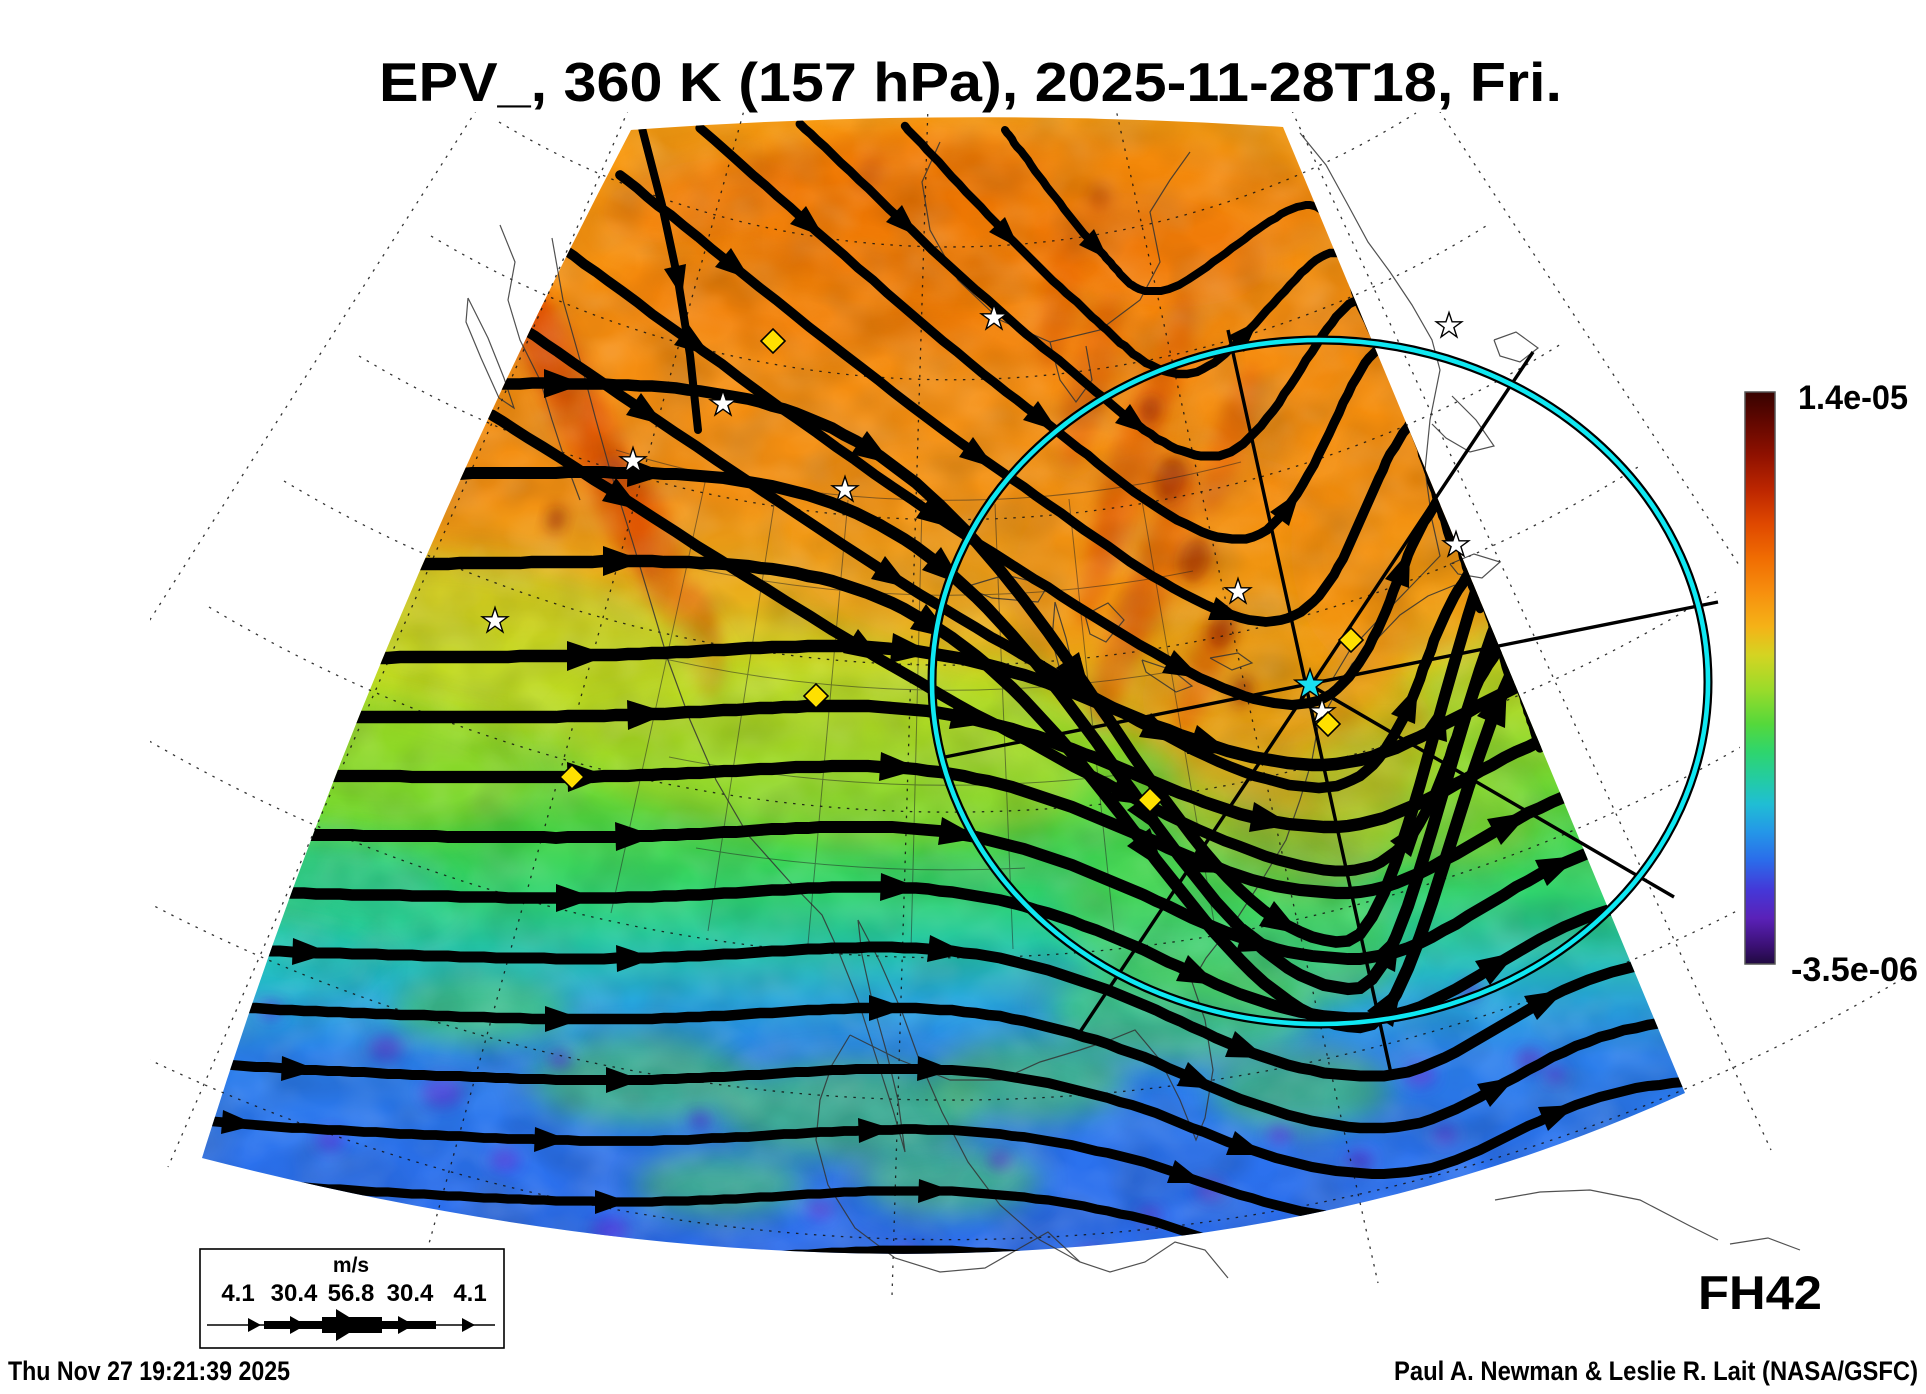  I want to click on svg-text: 56.8, so click(351, 1293).